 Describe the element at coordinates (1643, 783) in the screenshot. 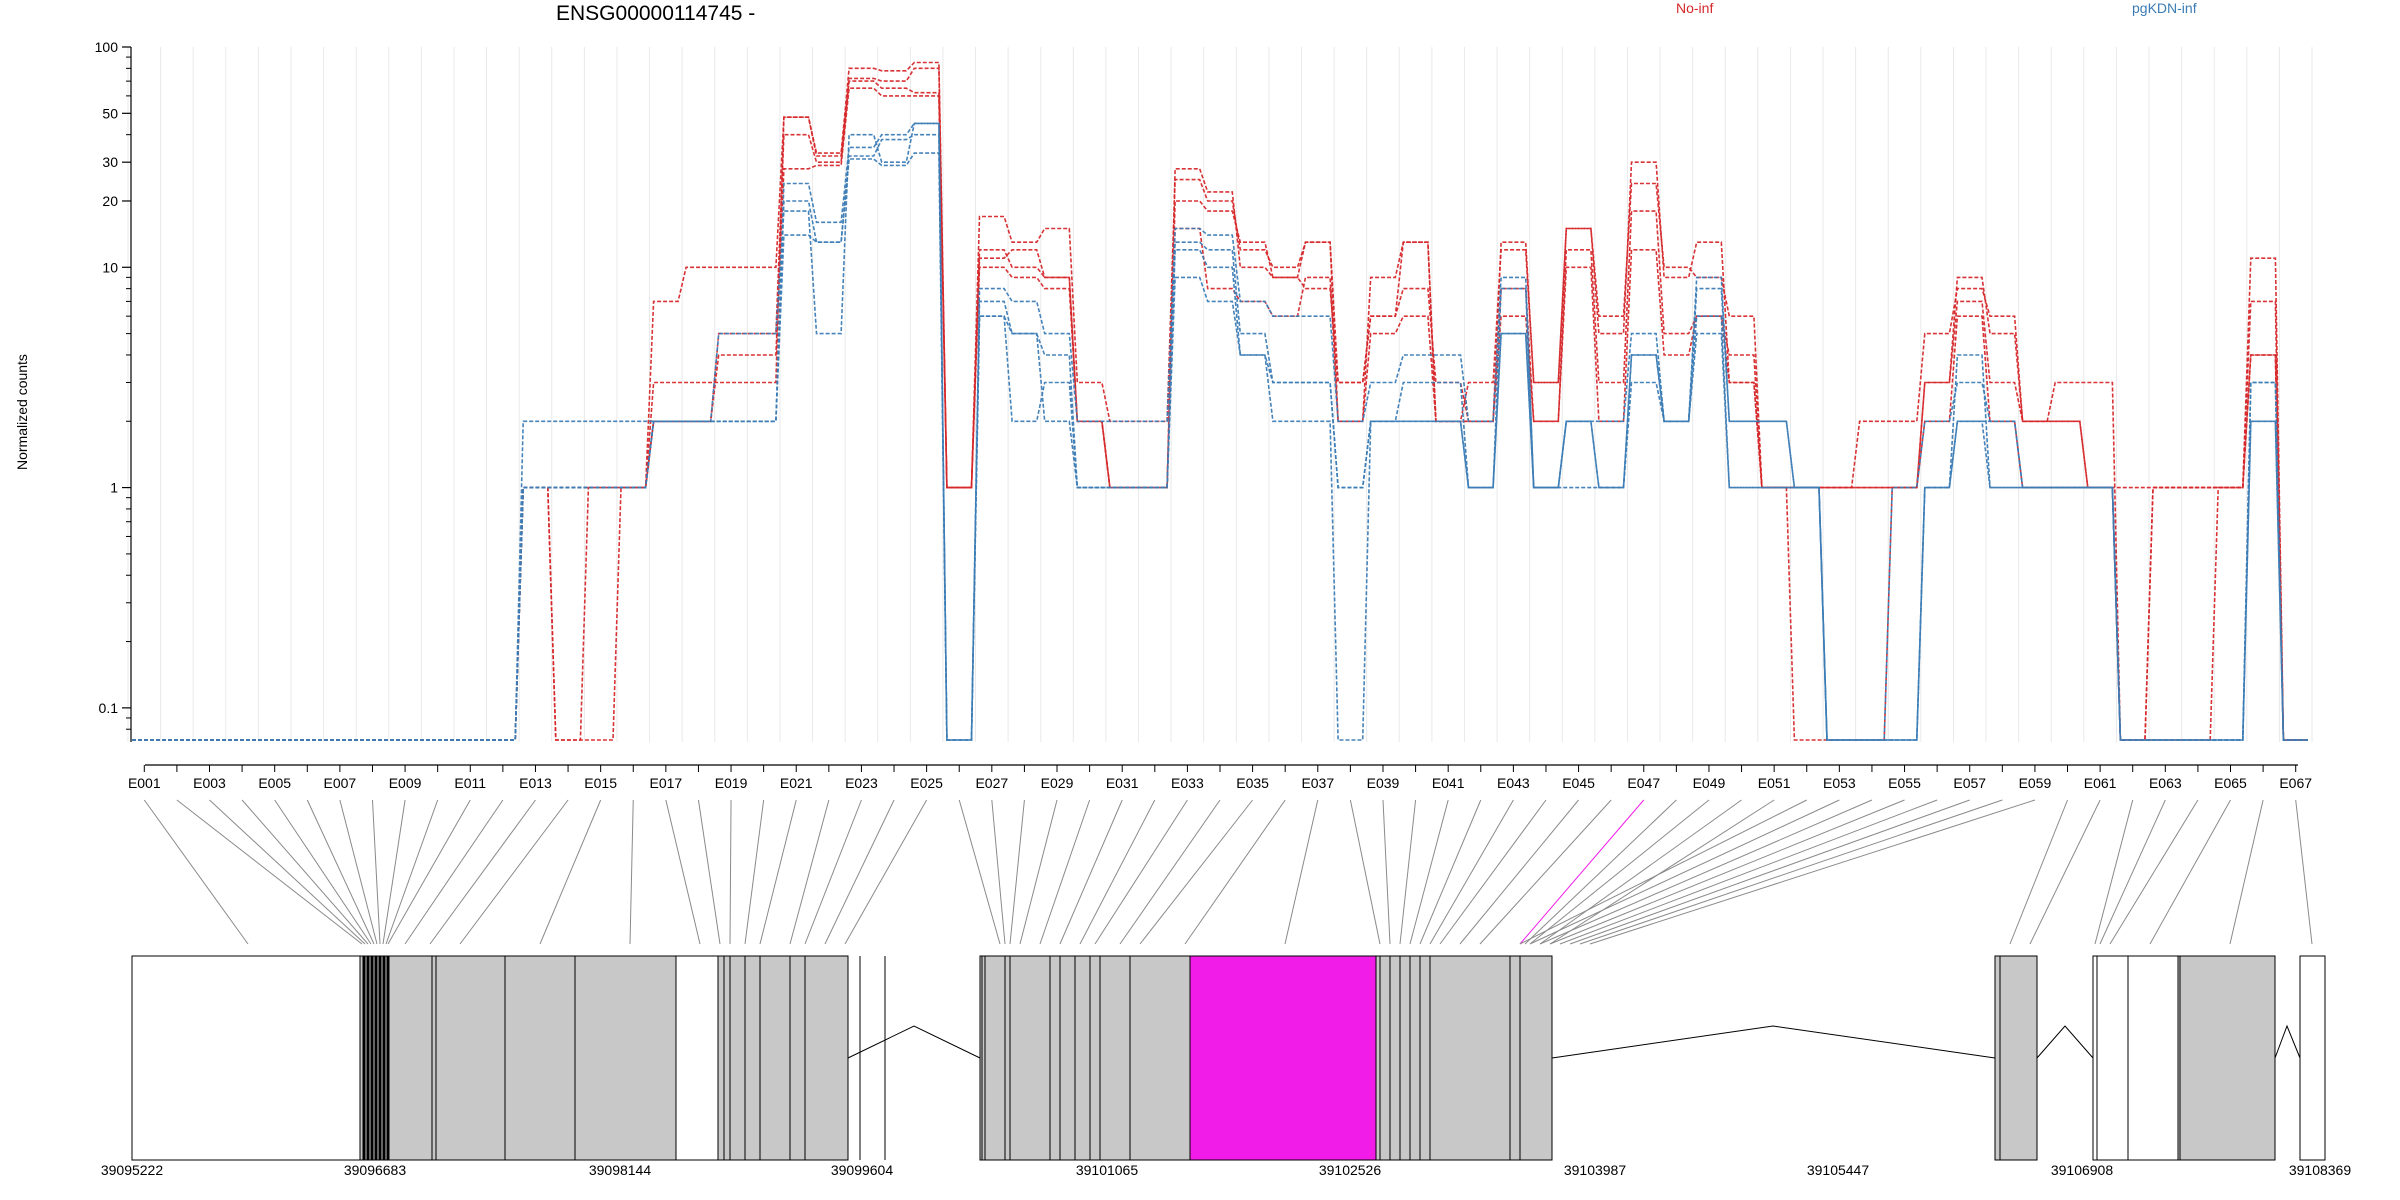

I see `x-tick-label: E047` at that location.